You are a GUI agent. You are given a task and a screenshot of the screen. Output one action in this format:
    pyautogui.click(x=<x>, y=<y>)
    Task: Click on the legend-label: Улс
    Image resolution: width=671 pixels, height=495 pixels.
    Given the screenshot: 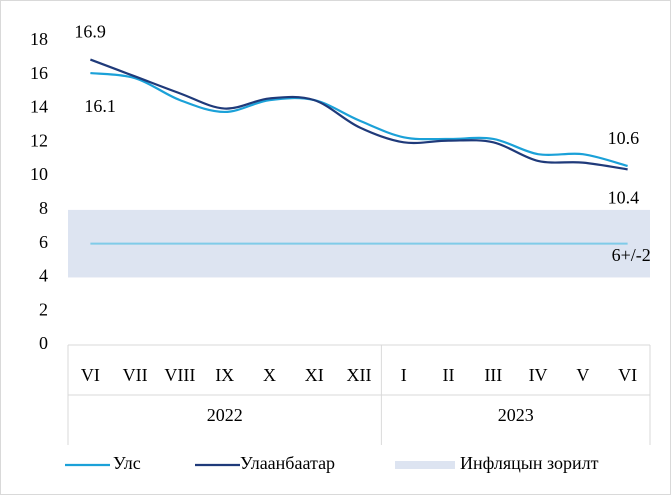 What is the action you would take?
    pyautogui.click(x=127, y=463)
    